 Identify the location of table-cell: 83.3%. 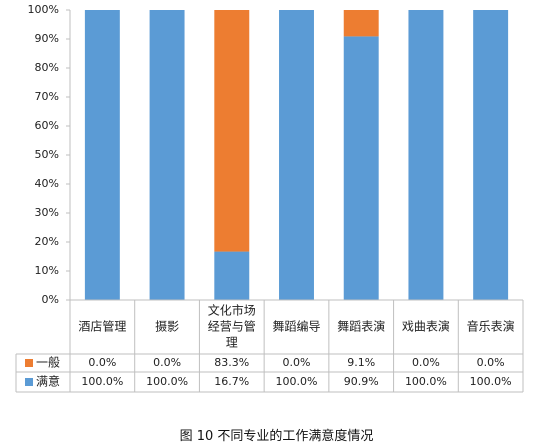
(231, 362).